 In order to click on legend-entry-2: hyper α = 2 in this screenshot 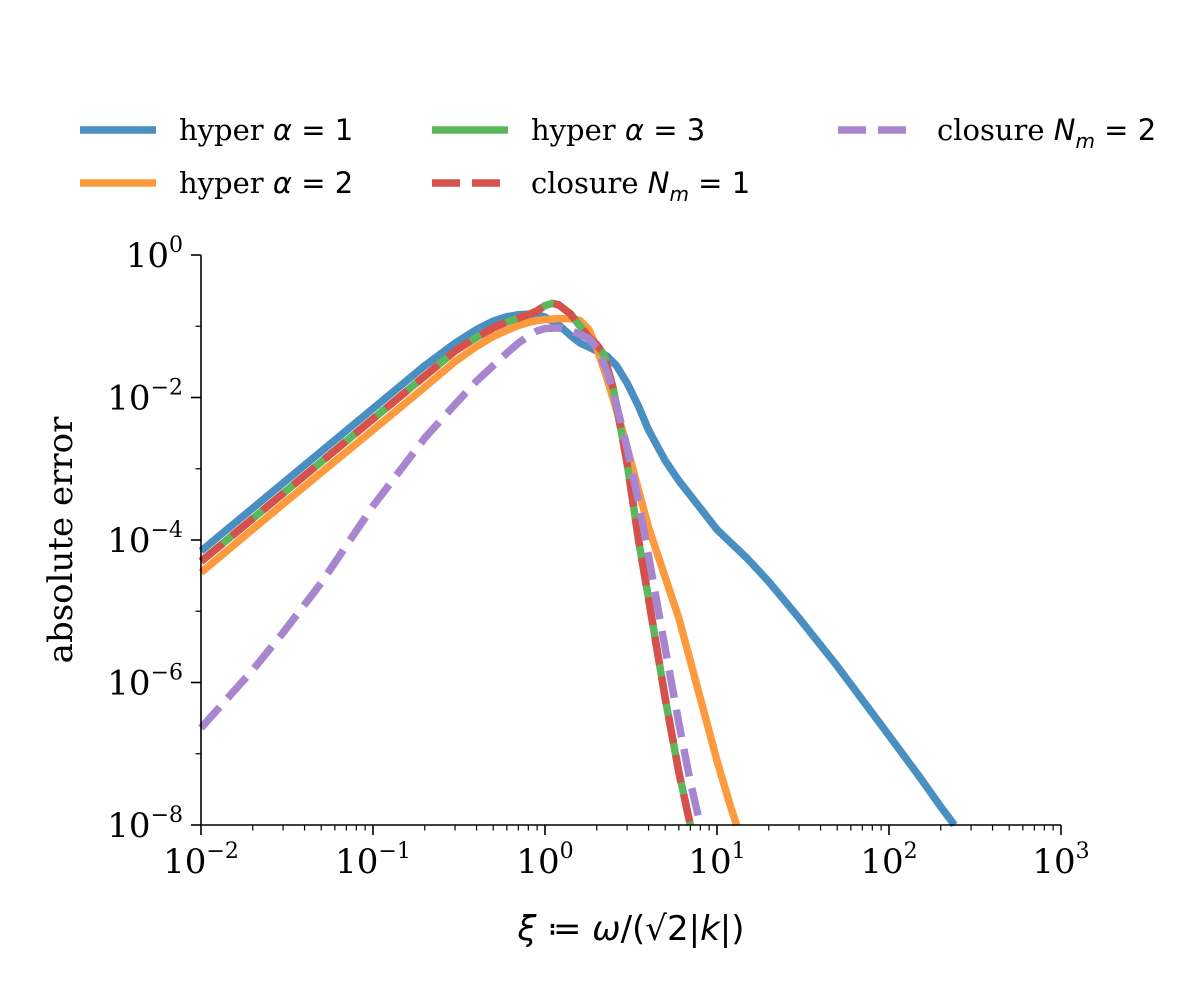, I will do `click(216, 183)`.